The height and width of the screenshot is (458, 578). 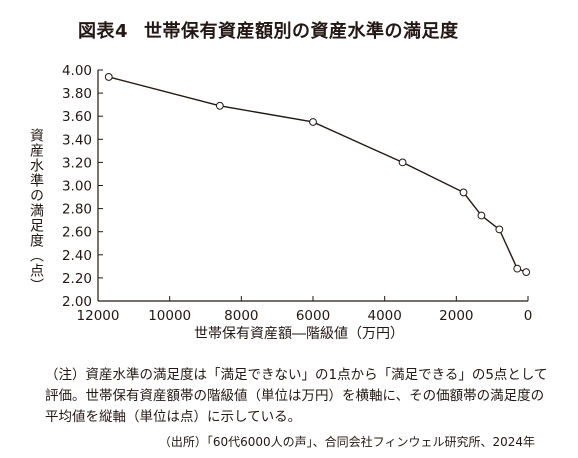 I want to click on y-tick-label: 3.80, so click(x=77, y=94).